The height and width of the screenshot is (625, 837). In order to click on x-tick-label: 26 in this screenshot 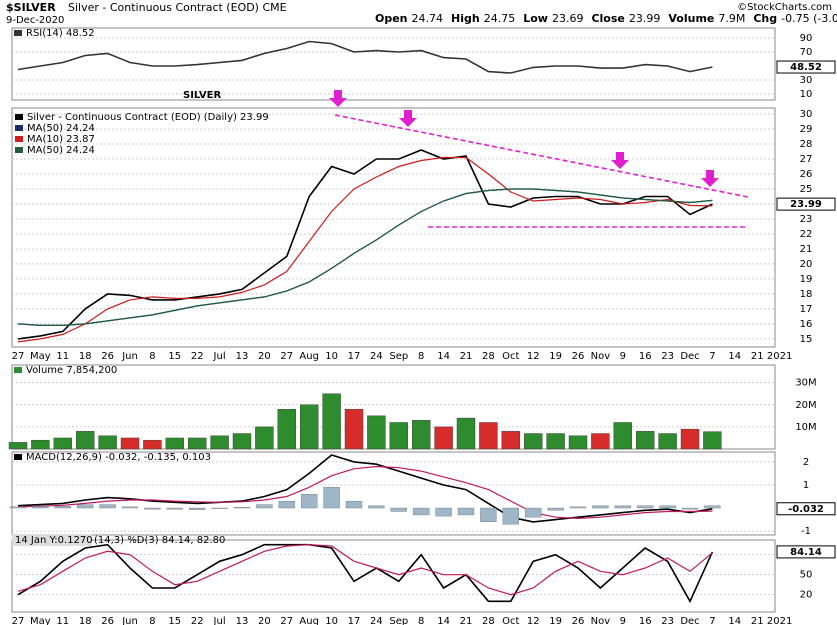, I will do `click(107, 620)`.